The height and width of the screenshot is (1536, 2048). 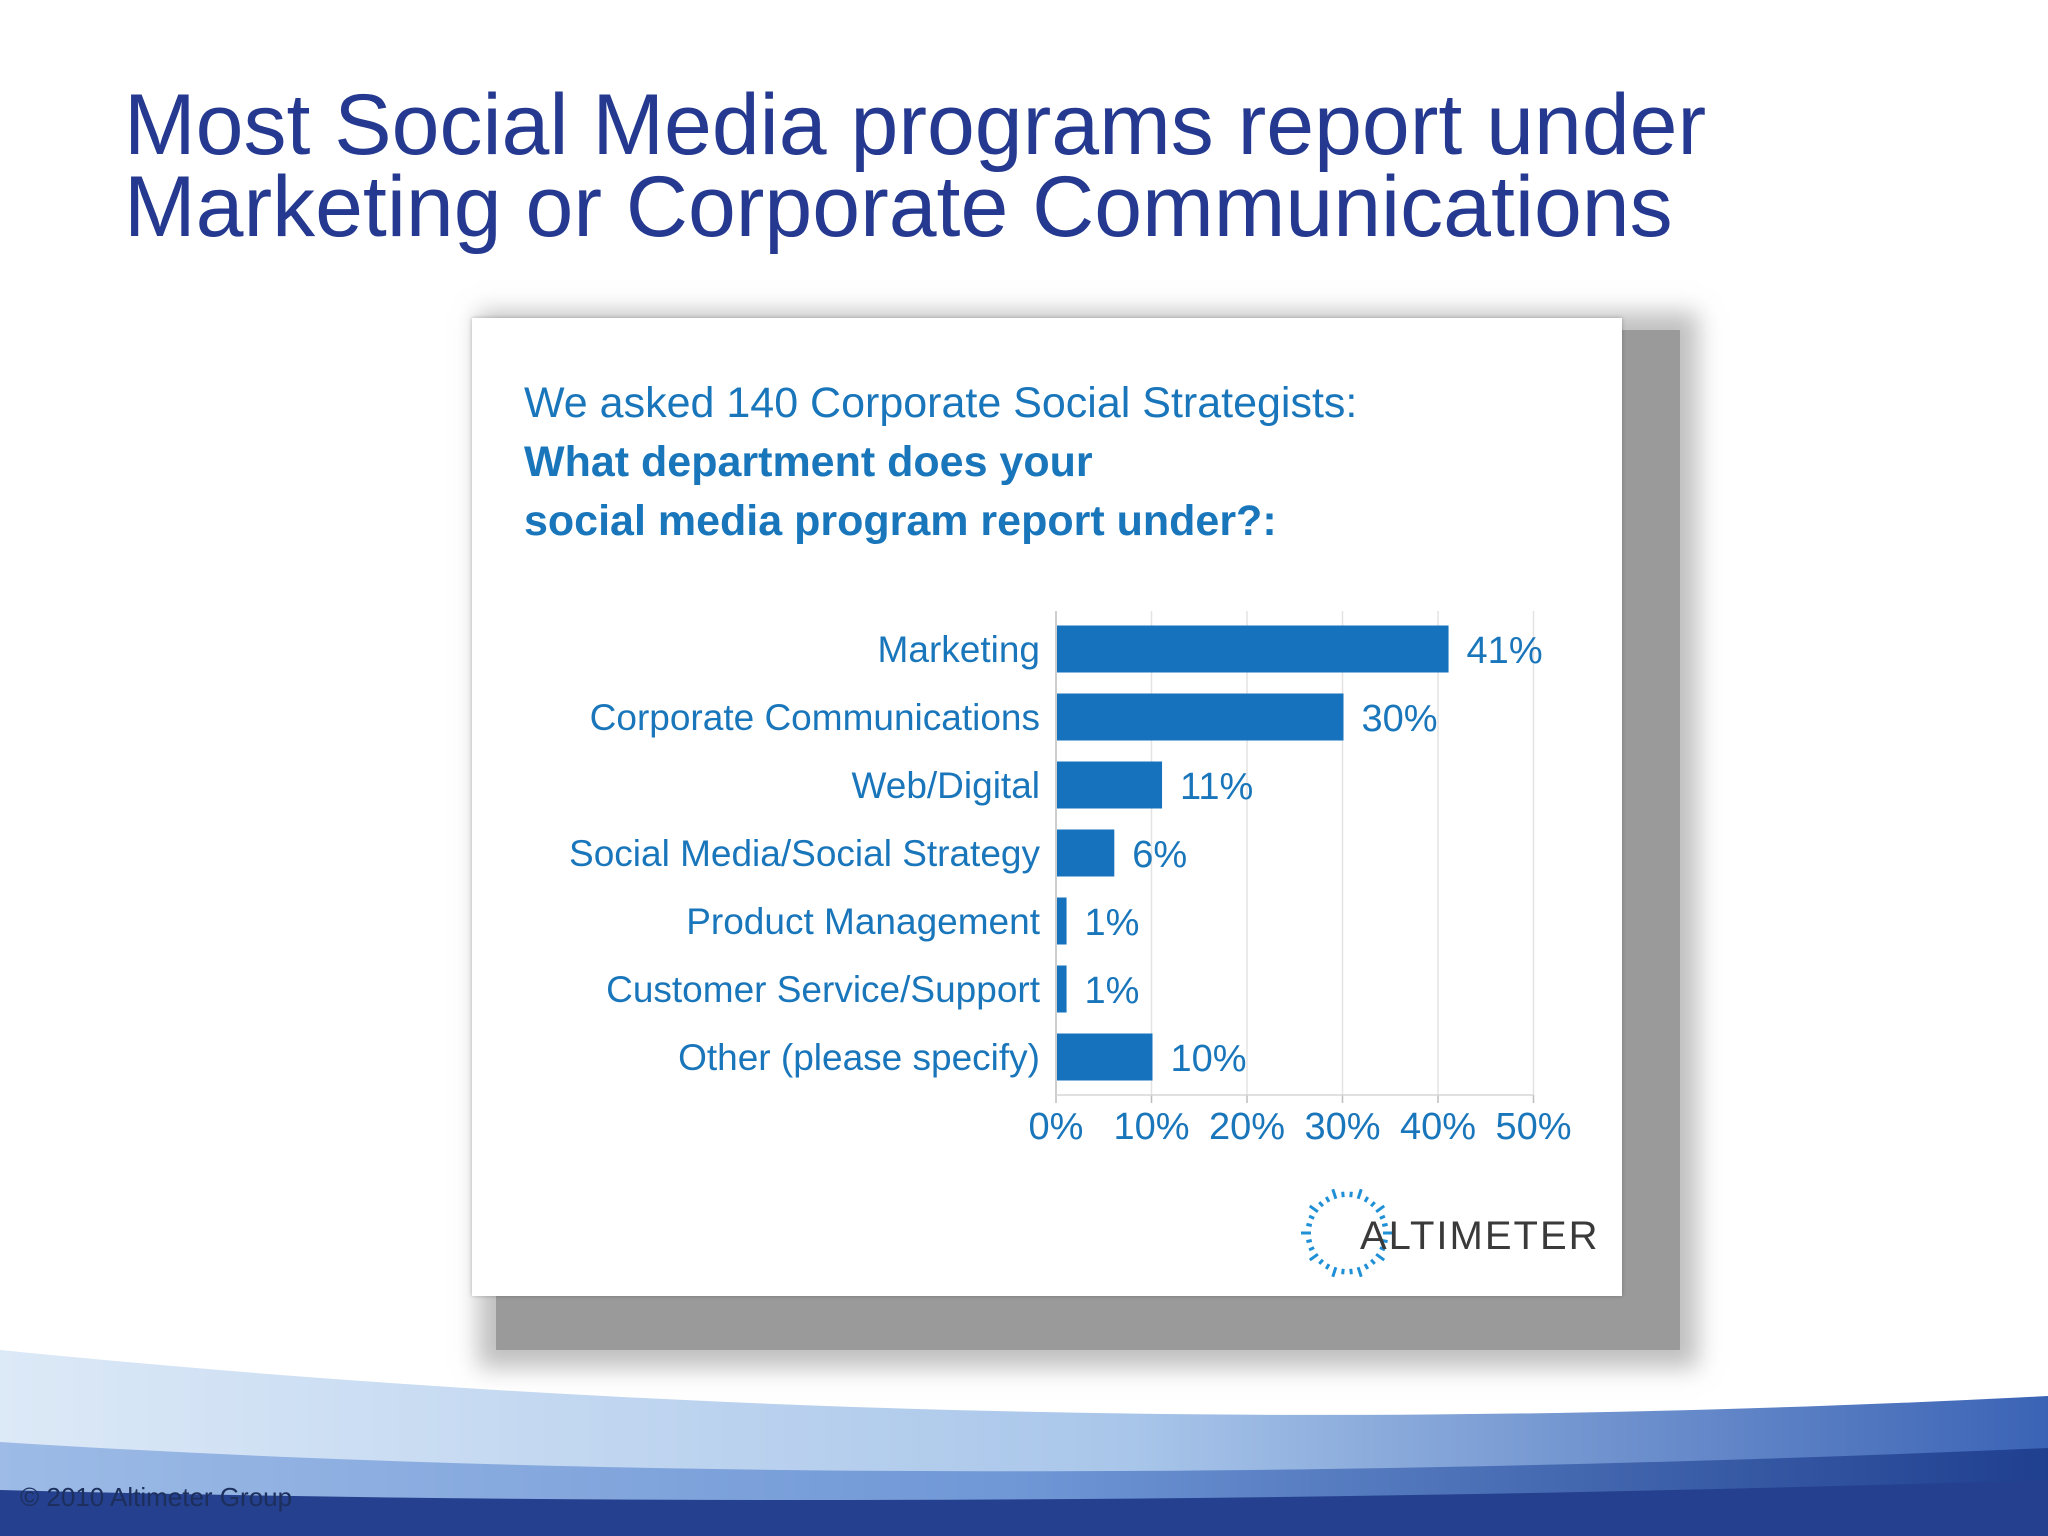 I want to click on category-label: Corporate Communications, so click(x=815, y=717).